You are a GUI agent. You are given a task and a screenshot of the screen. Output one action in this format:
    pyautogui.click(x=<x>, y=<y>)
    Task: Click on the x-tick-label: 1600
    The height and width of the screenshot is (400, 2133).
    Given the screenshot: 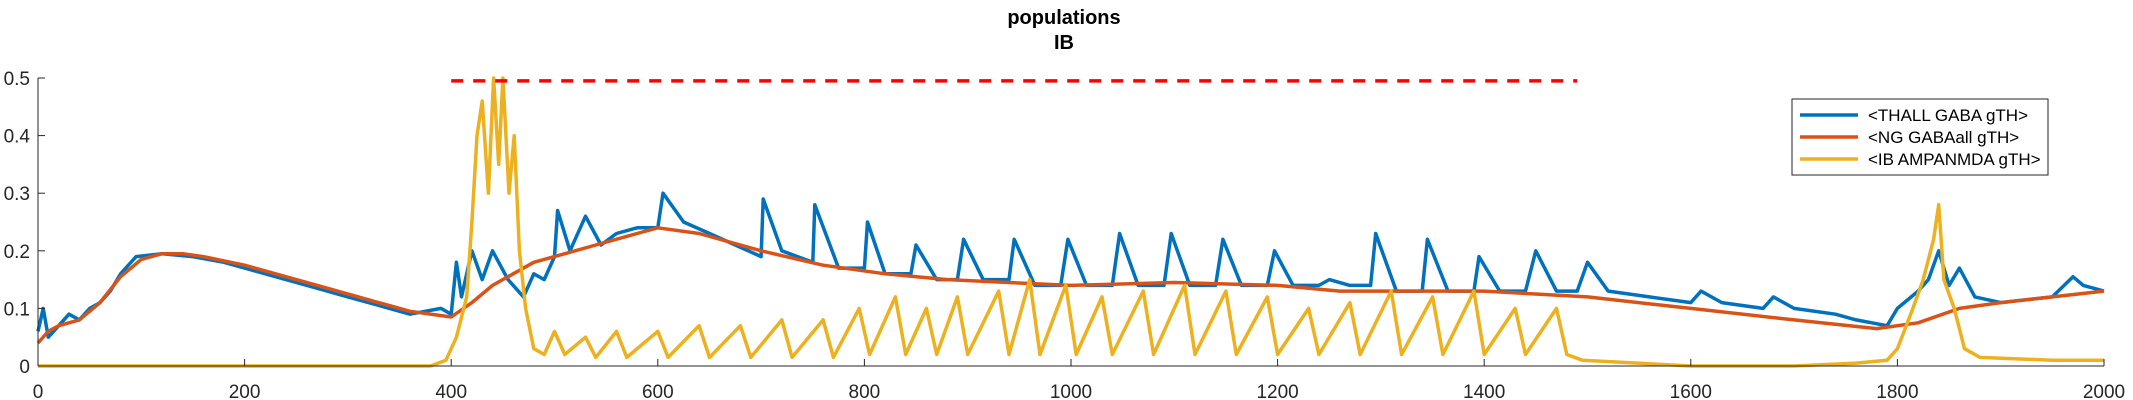 What is the action you would take?
    pyautogui.click(x=1691, y=391)
    